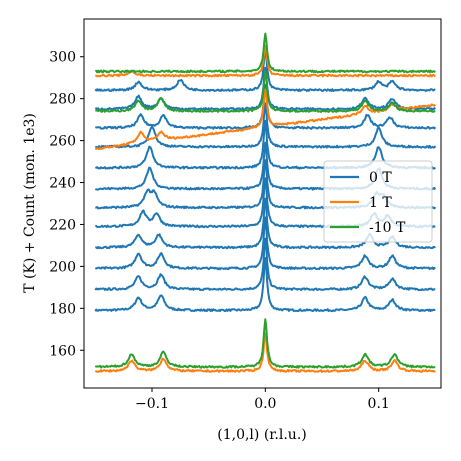  What do you see at coordinates (62, 225) in the screenshot?
I see `y-tick-label: 220` at bounding box center [62, 225].